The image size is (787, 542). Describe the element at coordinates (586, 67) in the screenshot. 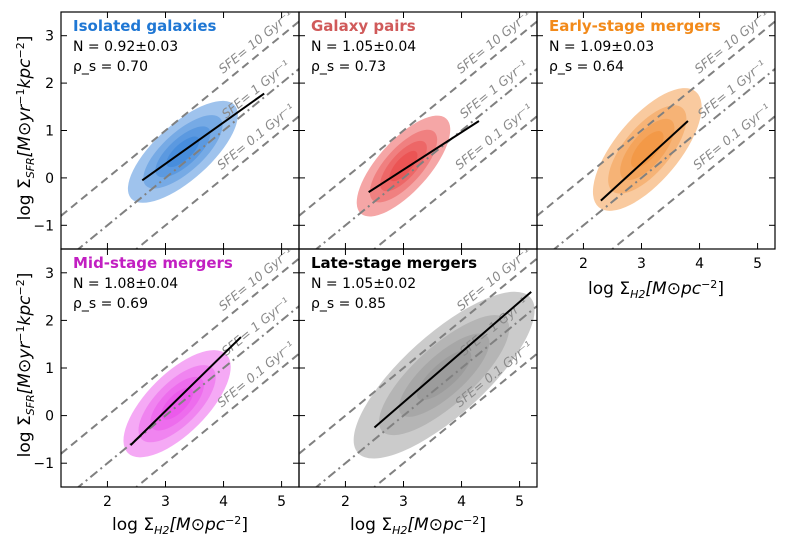

I see `rho-label: ρ_s = 0.64` at that location.